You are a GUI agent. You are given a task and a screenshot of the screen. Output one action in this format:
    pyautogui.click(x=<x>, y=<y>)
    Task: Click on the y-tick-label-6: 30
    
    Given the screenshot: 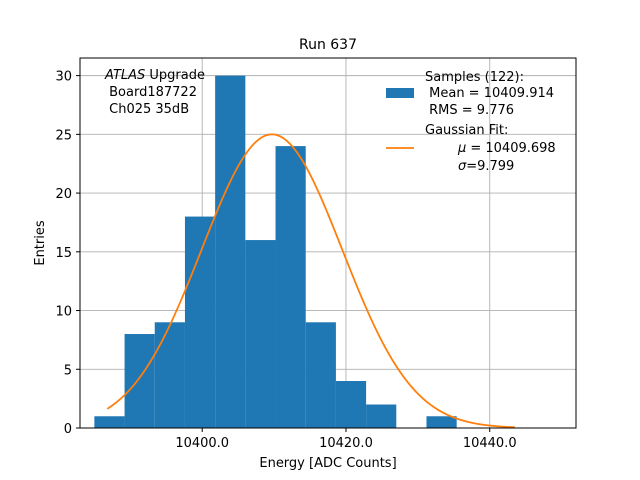 What is the action you would take?
    pyautogui.click(x=63, y=77)
    